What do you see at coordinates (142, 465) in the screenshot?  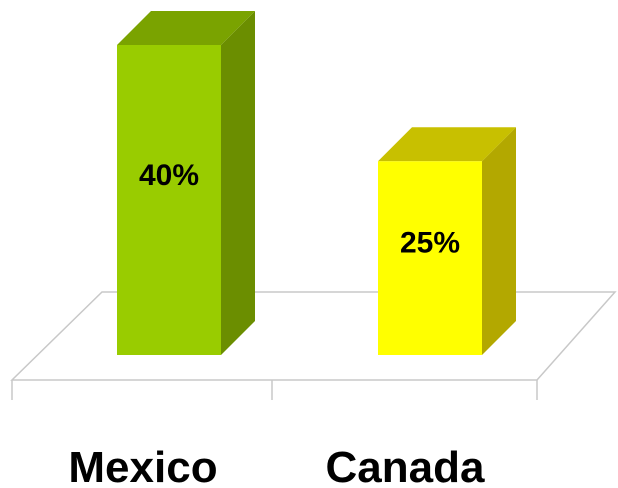 I see `category-label-mexico: Mexico` at bounding box center [142, 465].